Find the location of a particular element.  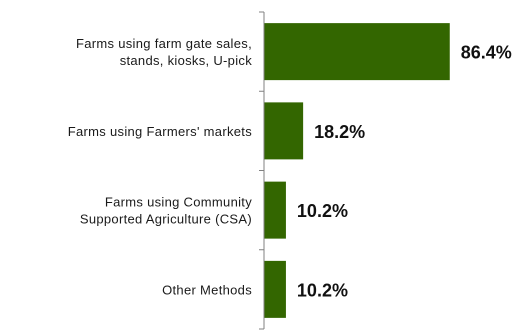

value-label-2: 10.2% is located at coordinates (322, 211).